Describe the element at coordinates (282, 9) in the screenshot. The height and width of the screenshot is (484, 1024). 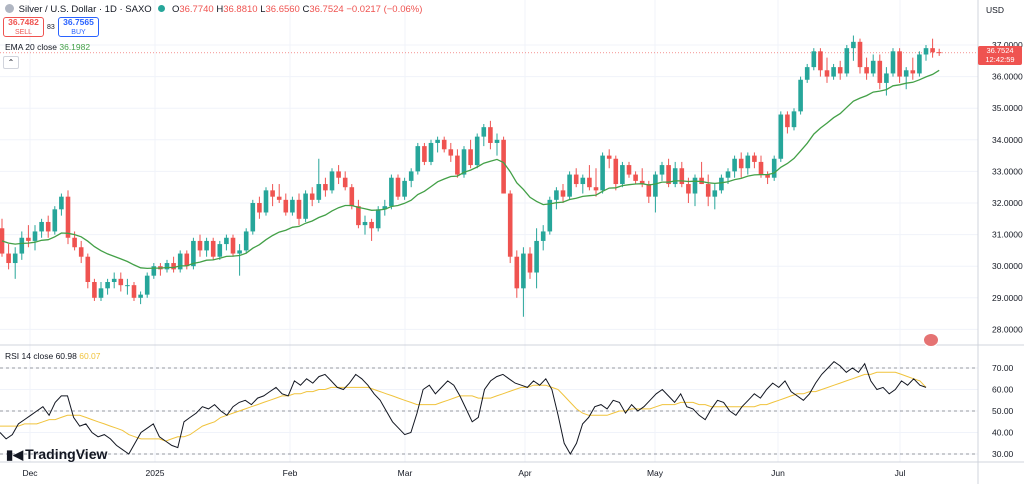
I see `low-value: 36.6560` at that location.